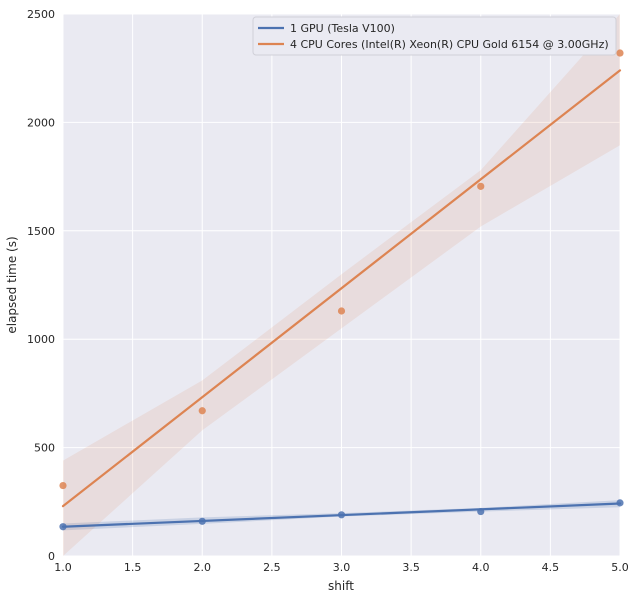 The image size is (635, 600). What do you see at coordinates (41, 122) in the screenshot?
I see `y-tick-label: 2000` at bounding box center [41, 122].